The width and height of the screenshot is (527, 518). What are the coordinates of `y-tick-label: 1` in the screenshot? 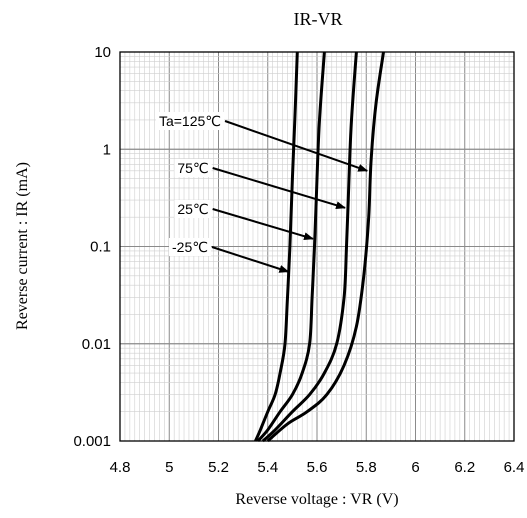 It's located at (107, 149).